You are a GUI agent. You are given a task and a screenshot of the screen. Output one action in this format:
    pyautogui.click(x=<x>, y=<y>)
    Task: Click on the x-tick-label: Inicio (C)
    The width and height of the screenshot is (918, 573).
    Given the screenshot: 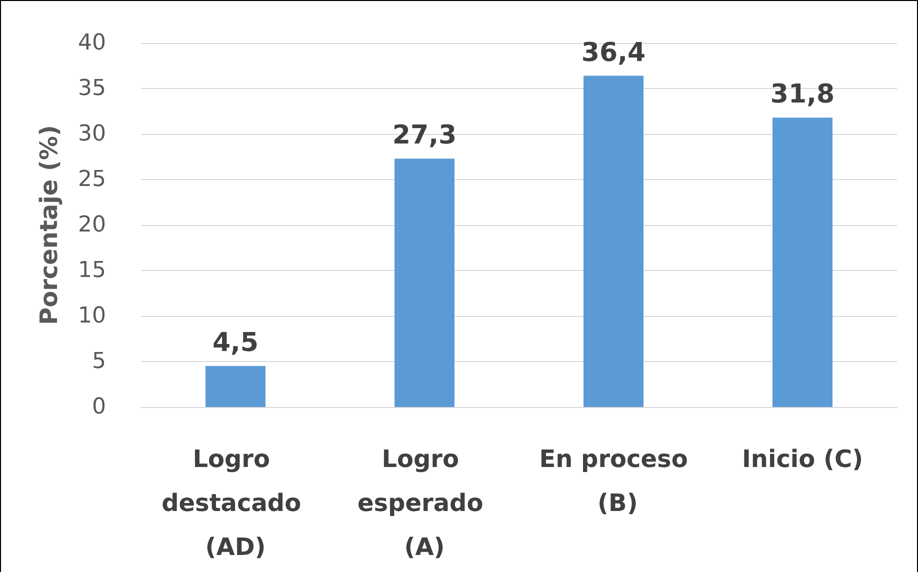 What is the action you would take?
    pyautogui.click(x=803, y=459)
    